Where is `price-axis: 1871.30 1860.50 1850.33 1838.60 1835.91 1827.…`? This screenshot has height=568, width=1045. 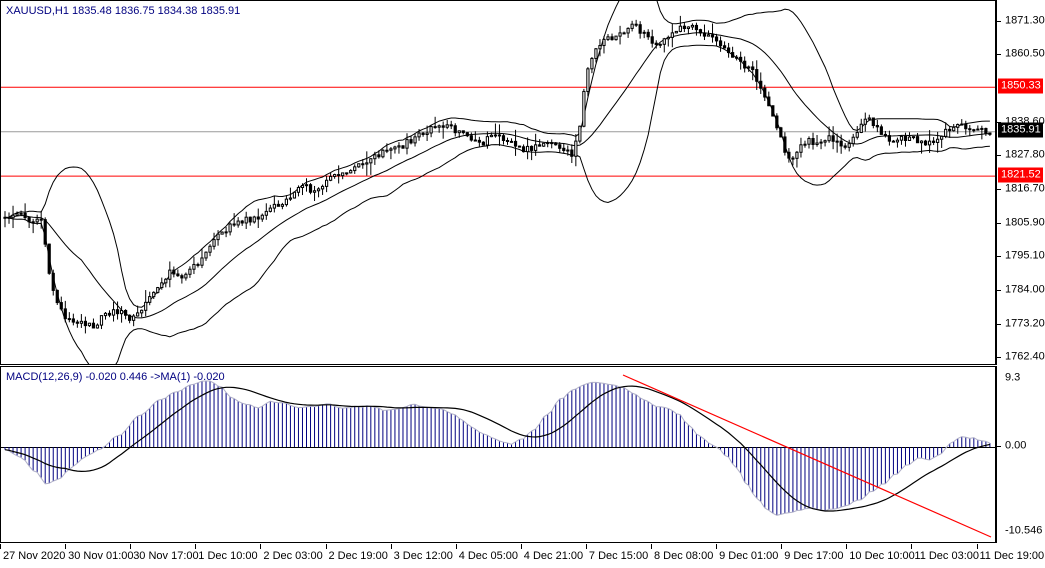
price-axis: 1871.30 1860.50 1850.33 1838.60 1835.91 1827.… is located at coordinates (1020, 182).